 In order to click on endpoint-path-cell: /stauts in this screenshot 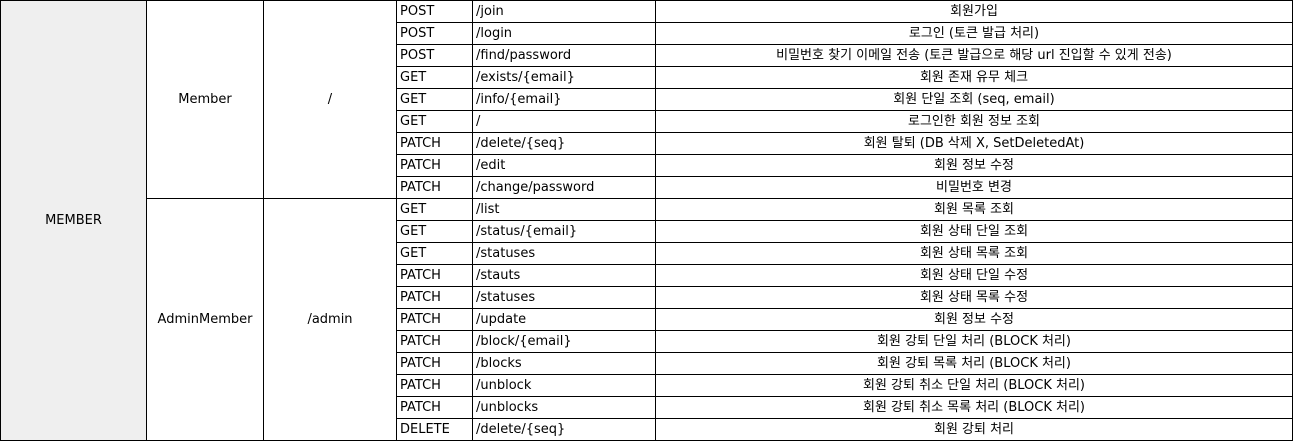, I will do `click(564, 275)`.